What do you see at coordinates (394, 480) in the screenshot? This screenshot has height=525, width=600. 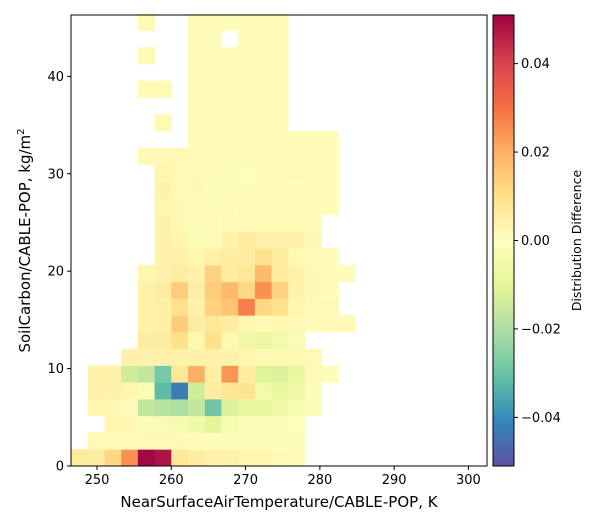 I see `x-tick-label: 290` at bounding box center [394, 480].